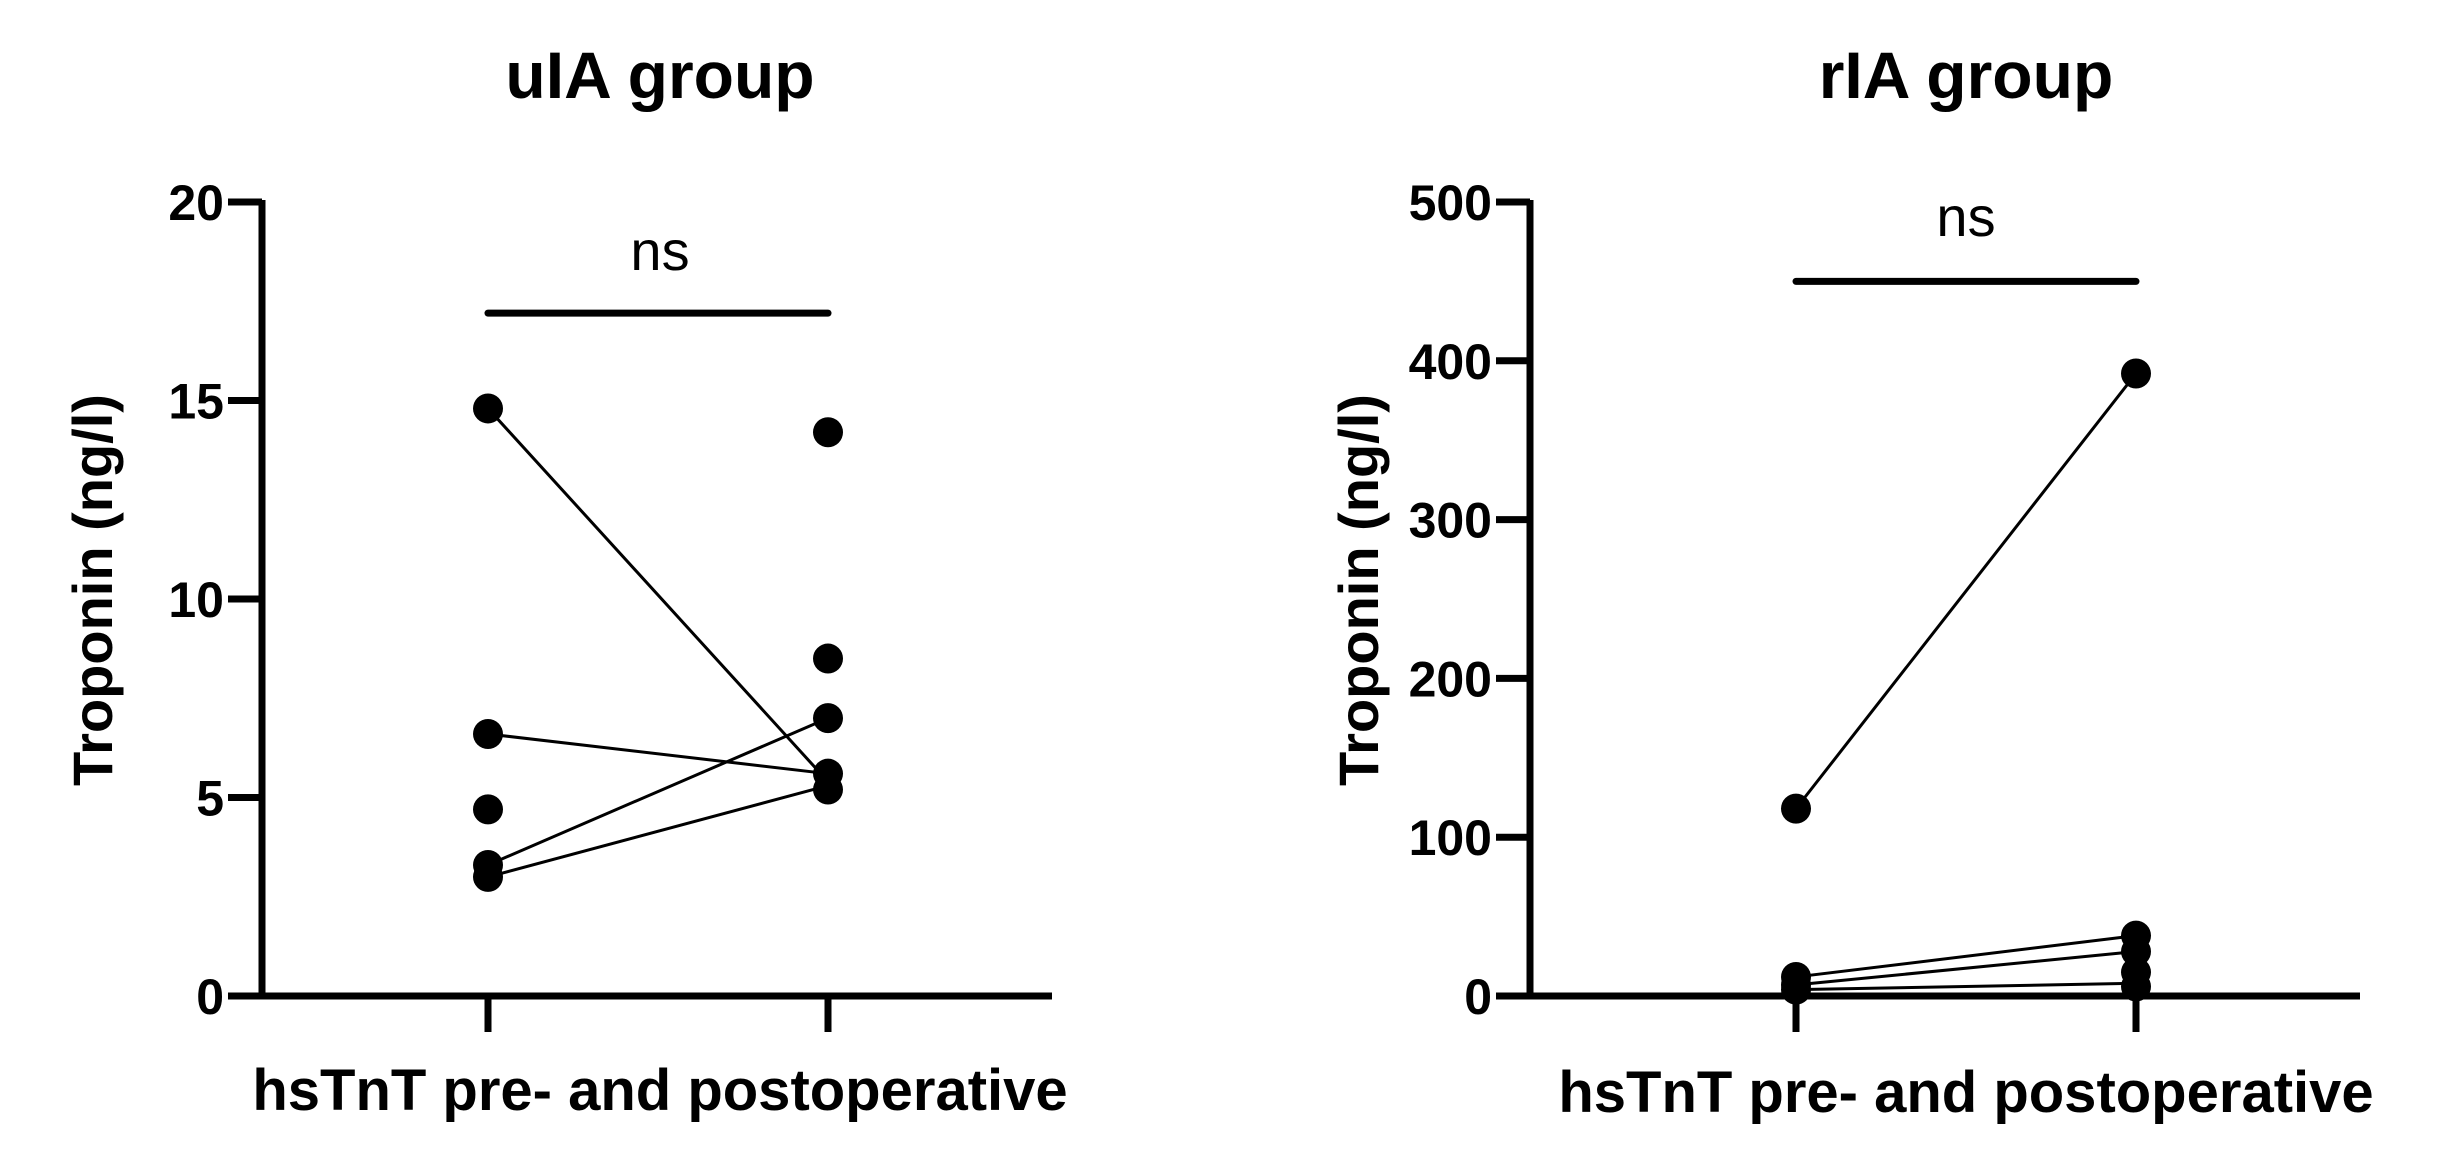 The image size is (2440, 1153). I want to click on y-tick-label: 5, so click(210, 799).